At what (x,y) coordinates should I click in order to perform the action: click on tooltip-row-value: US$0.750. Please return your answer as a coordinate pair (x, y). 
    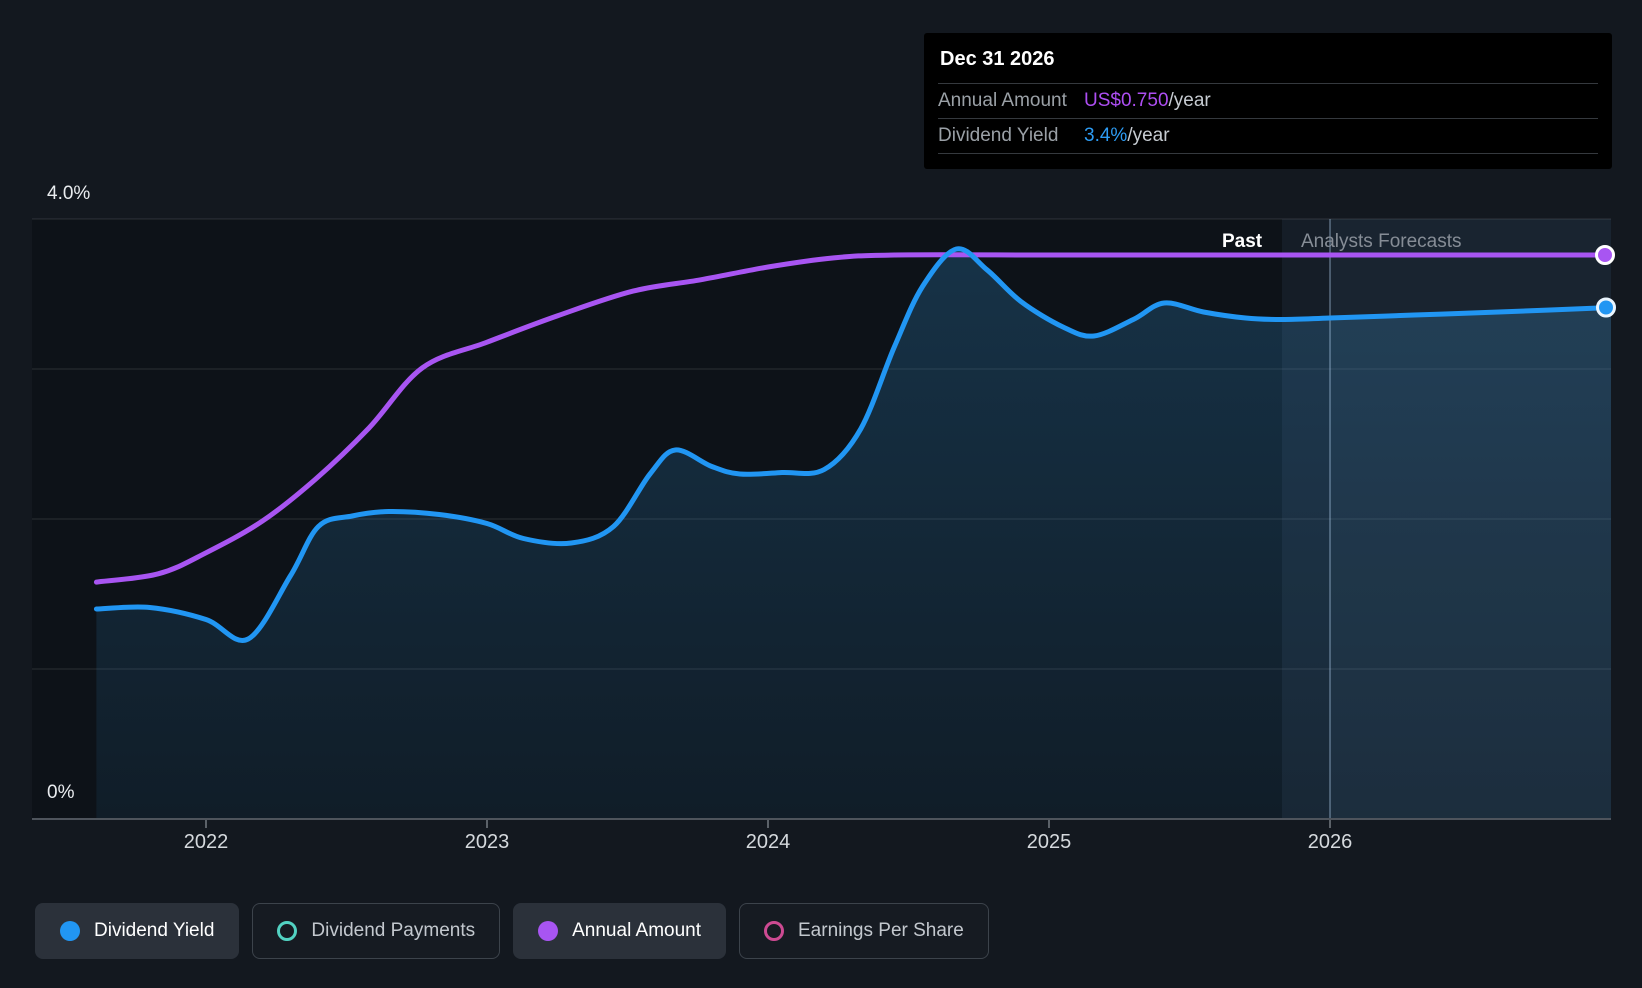
    Looking at the image, I should click on (1126, 100).